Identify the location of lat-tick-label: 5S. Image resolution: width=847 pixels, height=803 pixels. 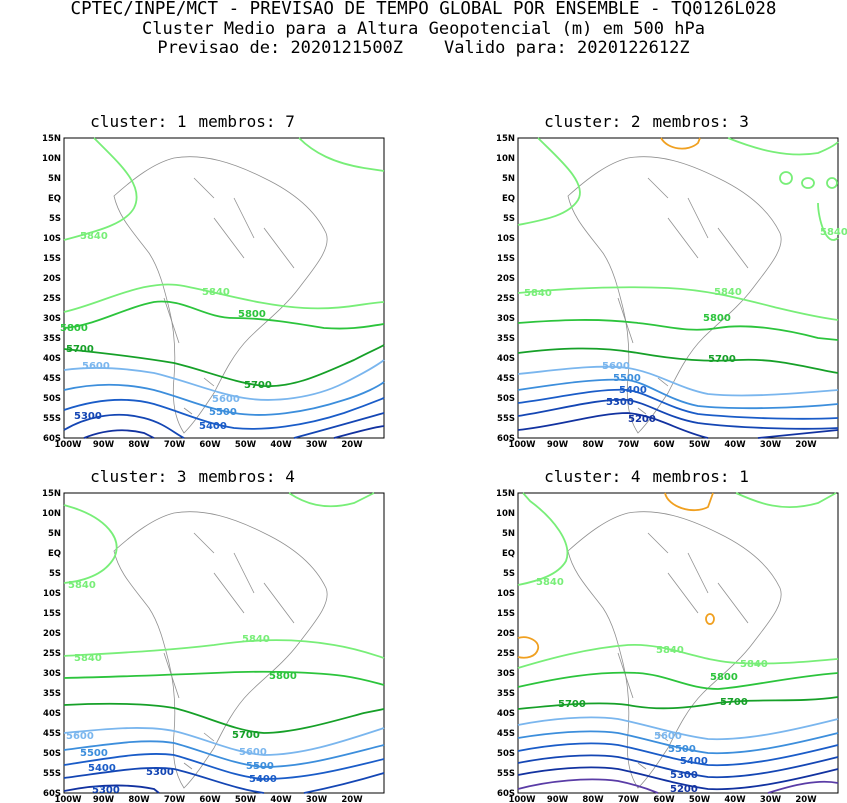
(509, 219).